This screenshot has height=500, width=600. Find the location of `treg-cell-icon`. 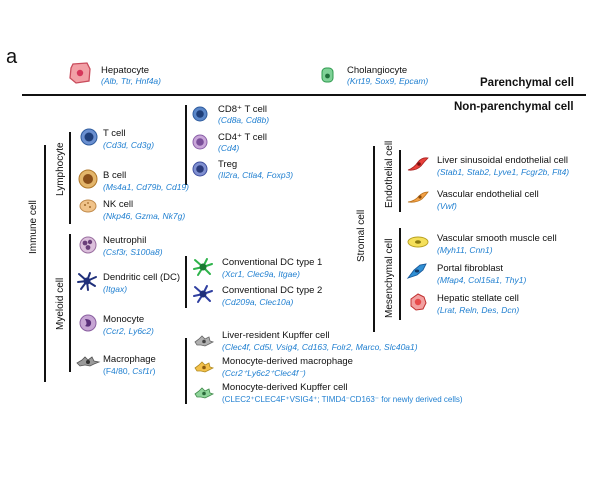

treg-cell-icon is located at coordinates (200, 169).